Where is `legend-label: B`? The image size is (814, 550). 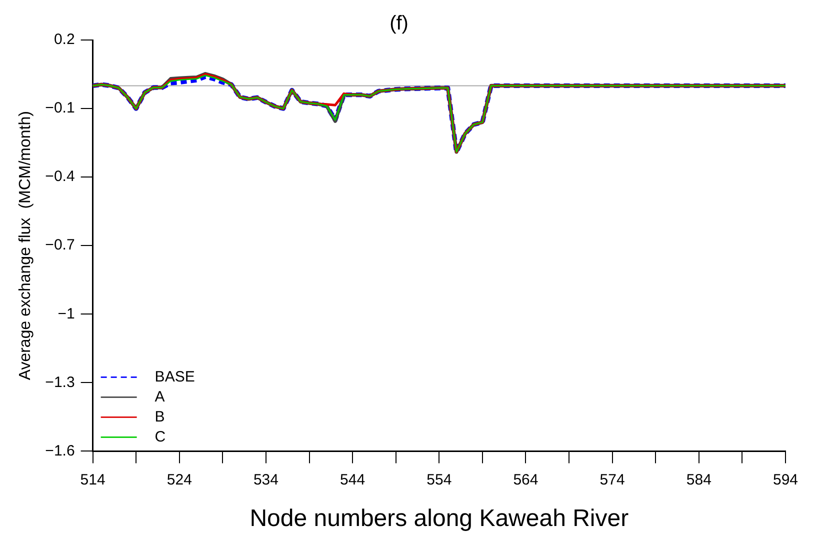
legend-label: B is located at coordinates (159, 417).